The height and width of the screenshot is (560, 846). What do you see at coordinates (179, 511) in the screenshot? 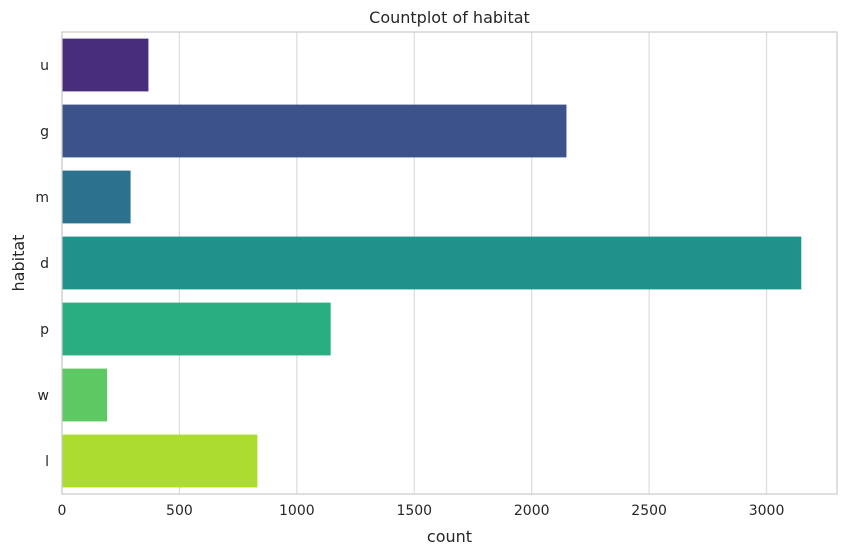
I see `x-tick-label: 500` at bounding box center [179, 511].